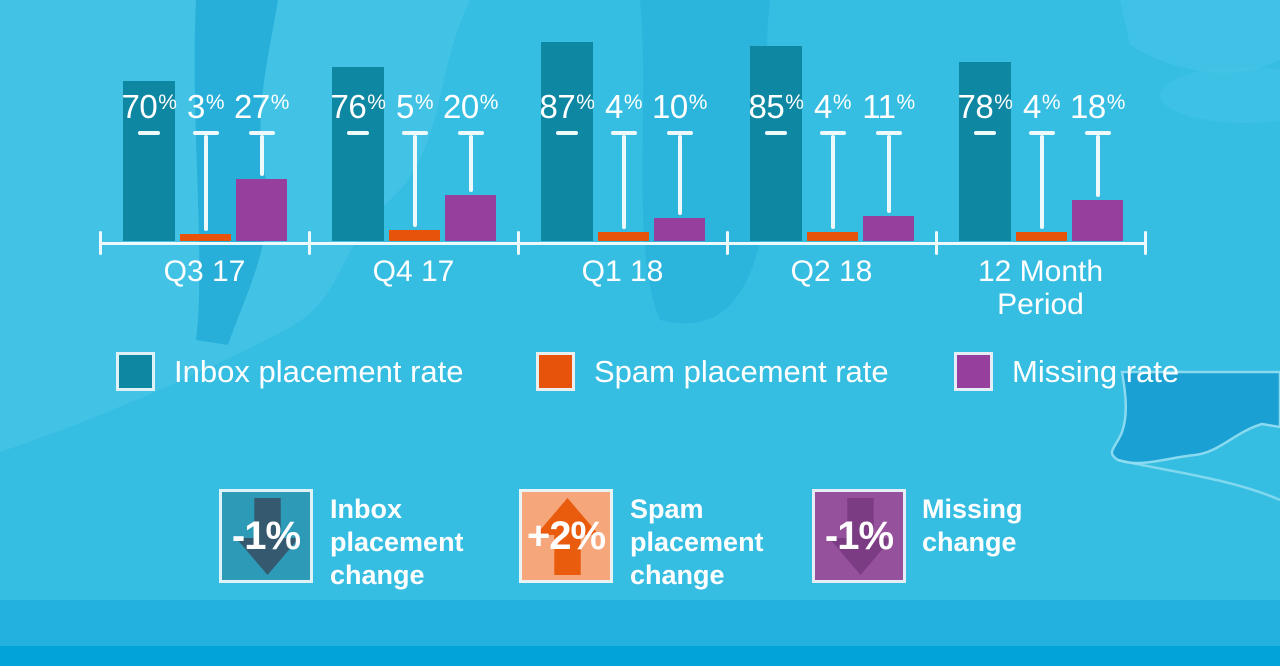 The image size is (1280, 666). I want to click on map-coastline, so click(1198, 480).